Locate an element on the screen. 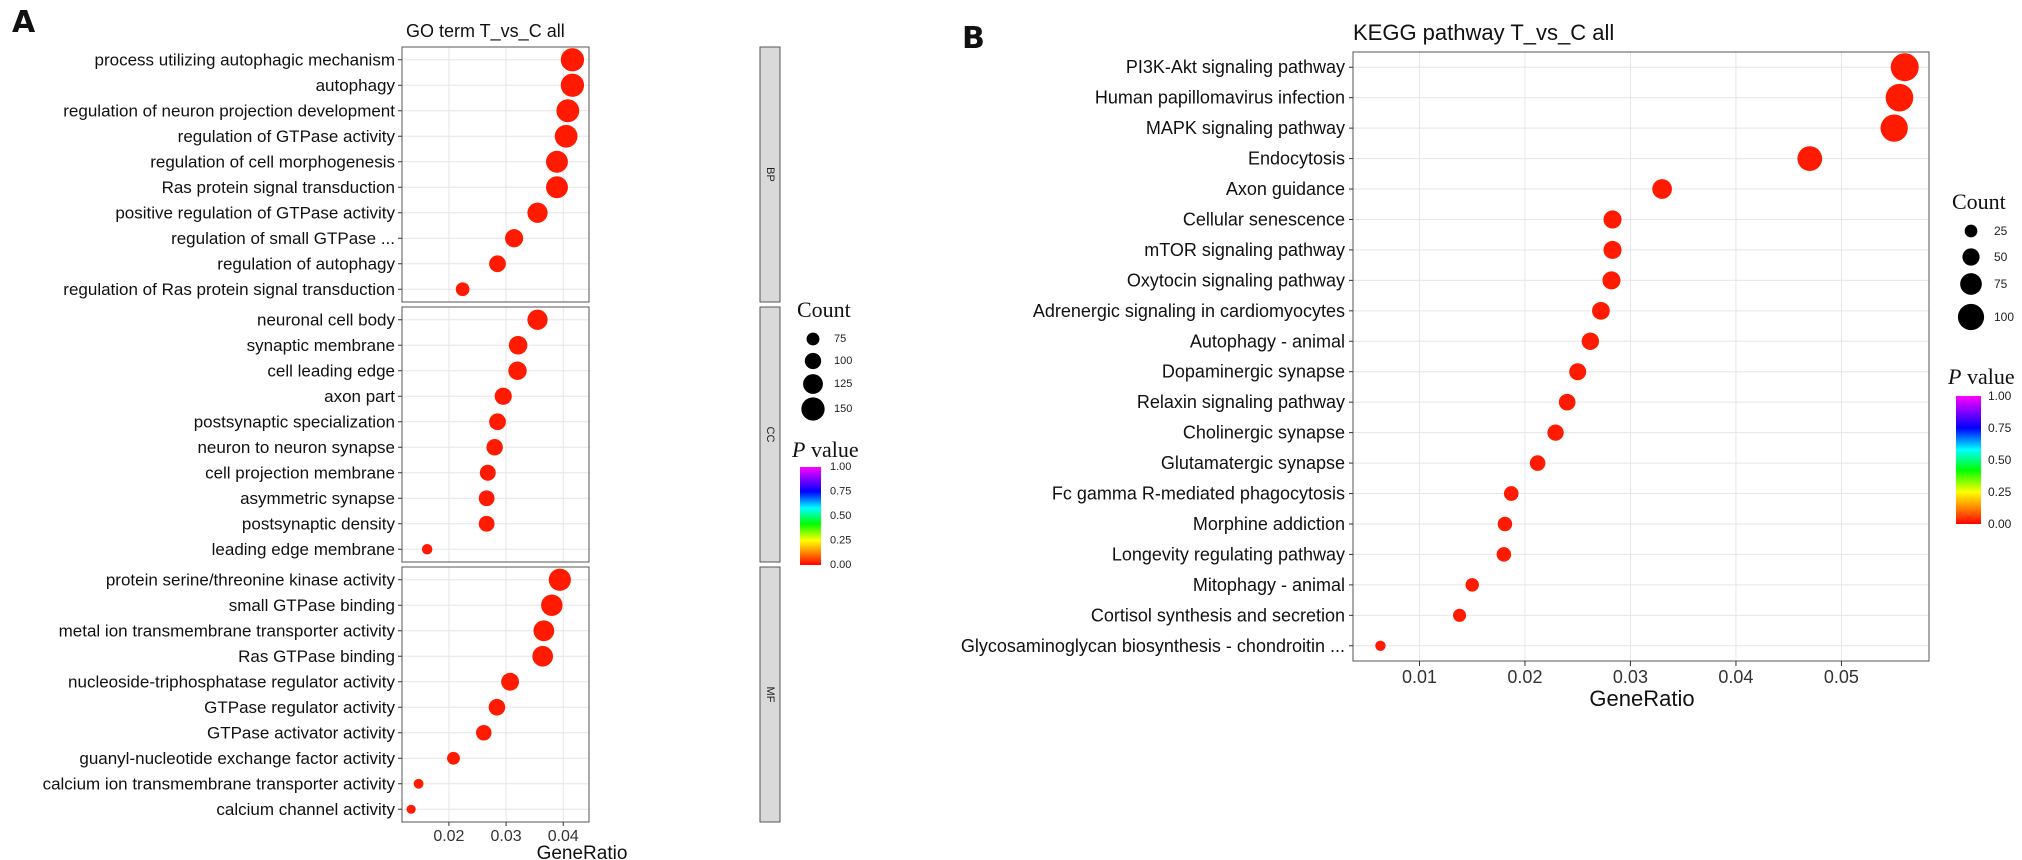 Image resolution: width=2022 pixels, height=860 pixels. panel-label: B is located at coordinates (973, 38).